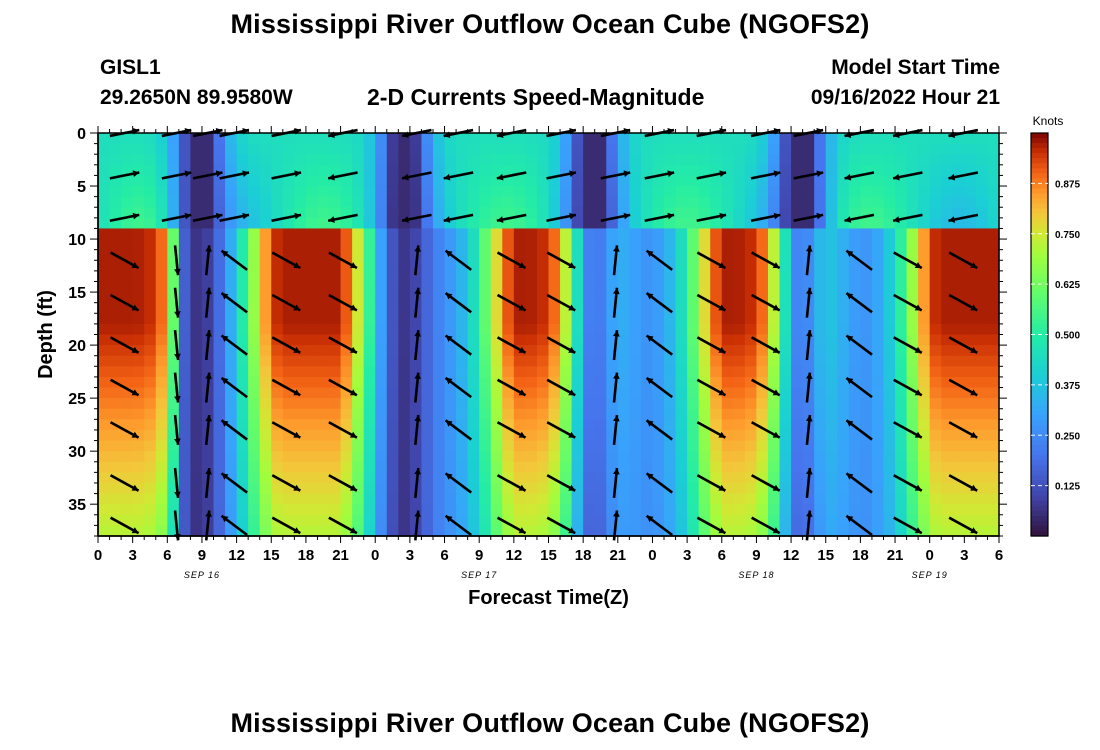 This screenshot has width=1100, height=750. I want to click on colorbar-label: Knots, so click(1048, 121).